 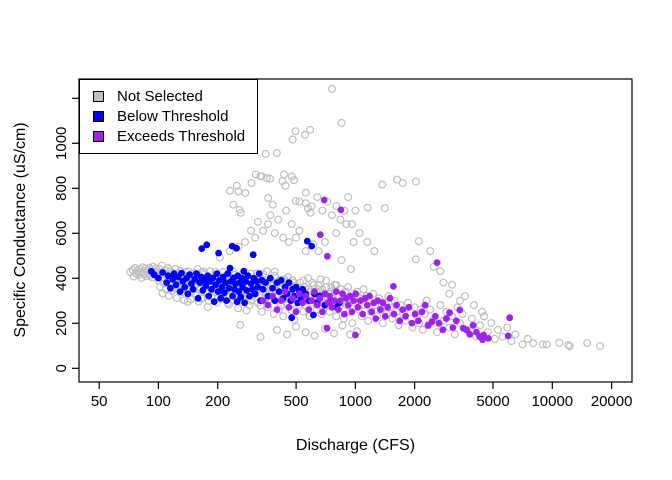 I want to click on x-axis: 50 100 200 500 1000 2000 5000 10000 20000, so click(x=362, y=396).